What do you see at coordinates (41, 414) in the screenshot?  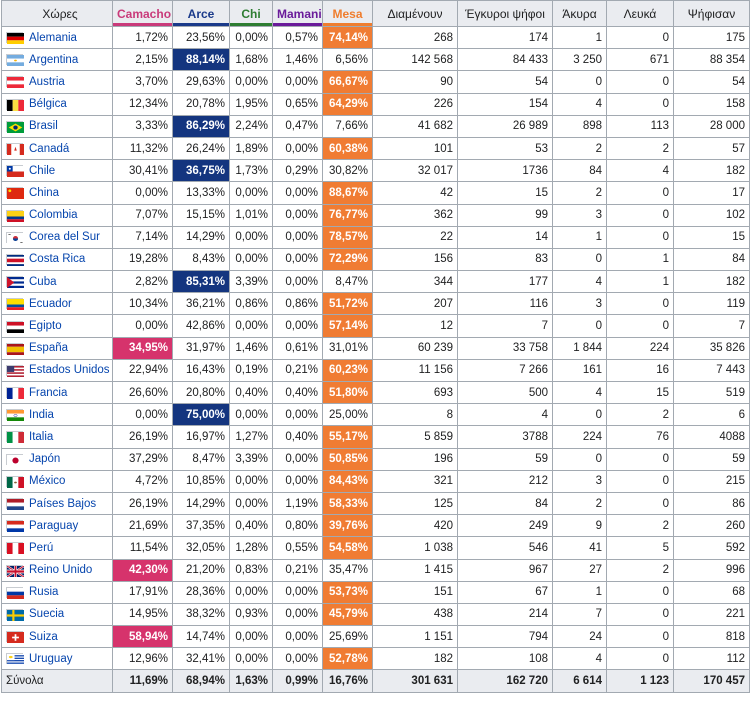 I see `country-link: India` at bounding box center [41, 414].